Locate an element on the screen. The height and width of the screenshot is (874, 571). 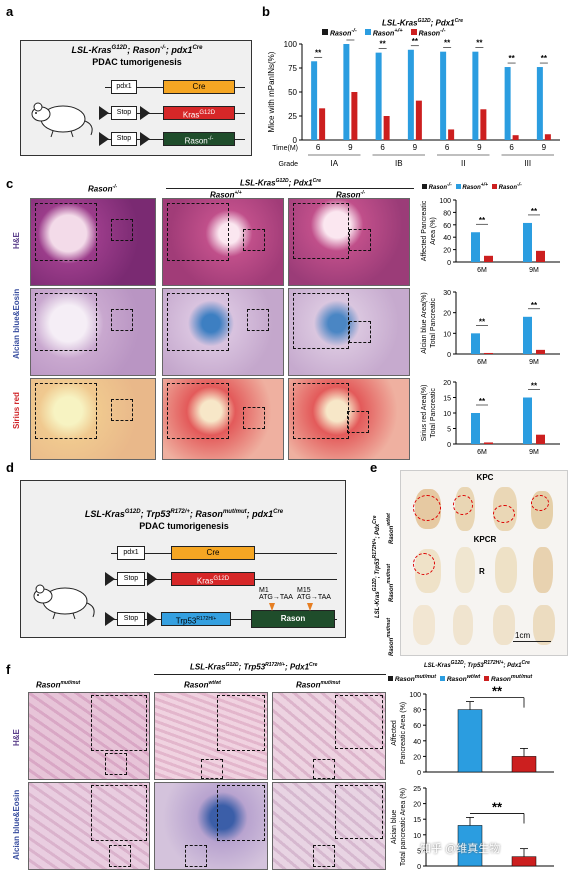
stop-box-1: Stop is located at coordinates (131, 579).